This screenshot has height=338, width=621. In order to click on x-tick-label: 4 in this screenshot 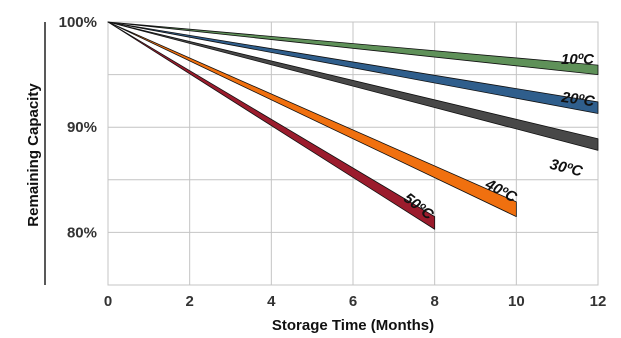, I will do `click(271, 301)`.